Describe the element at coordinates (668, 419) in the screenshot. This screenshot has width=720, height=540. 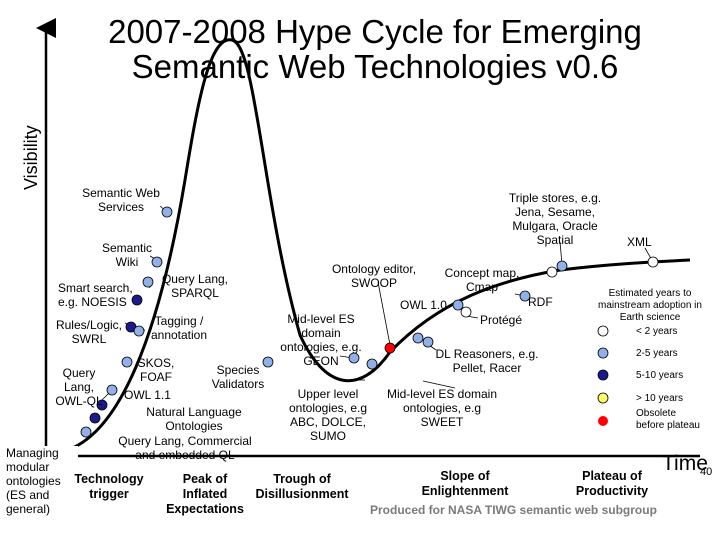
I see `legend-label-obsolete: Obsolete before plateau` at that location.